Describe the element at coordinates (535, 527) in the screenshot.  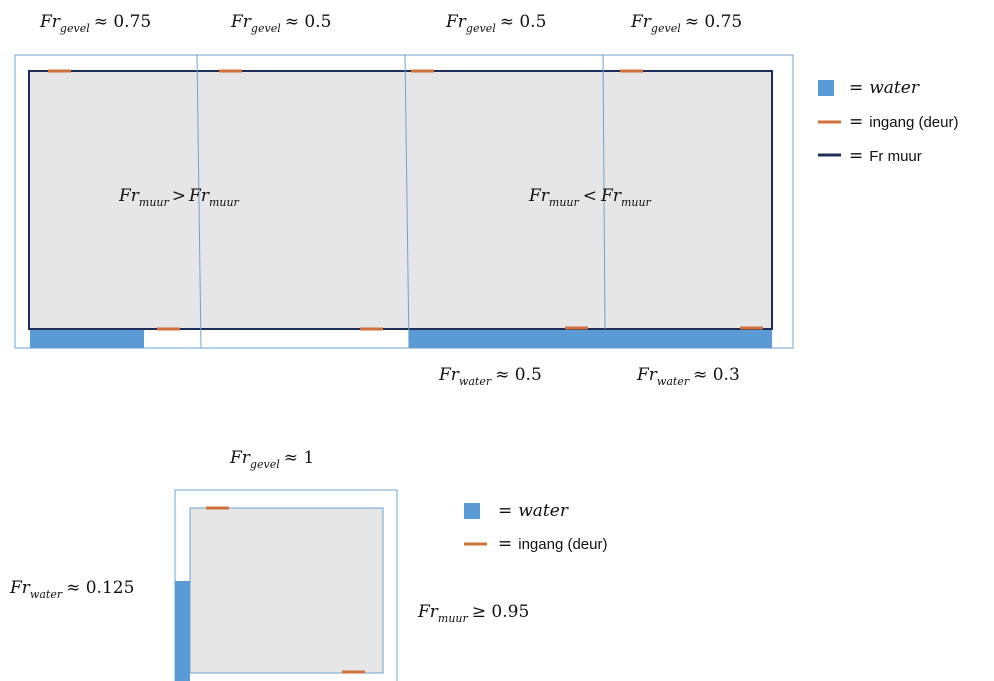
I see `legend-bottom: = water = ingang (deur)` at that location.